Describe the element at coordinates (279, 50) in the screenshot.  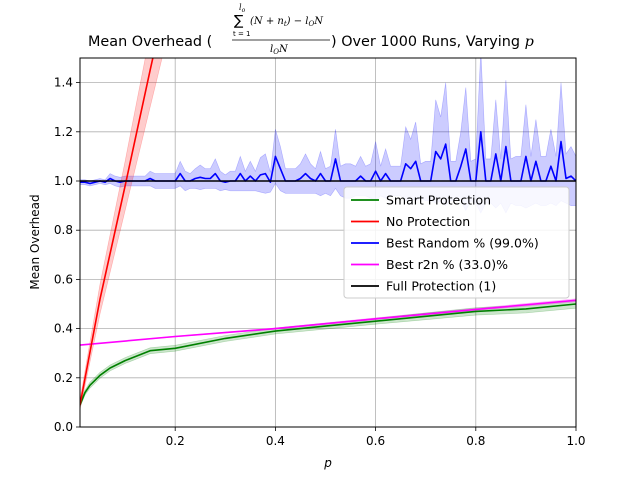
I see `title-denominator: lON` at that location.